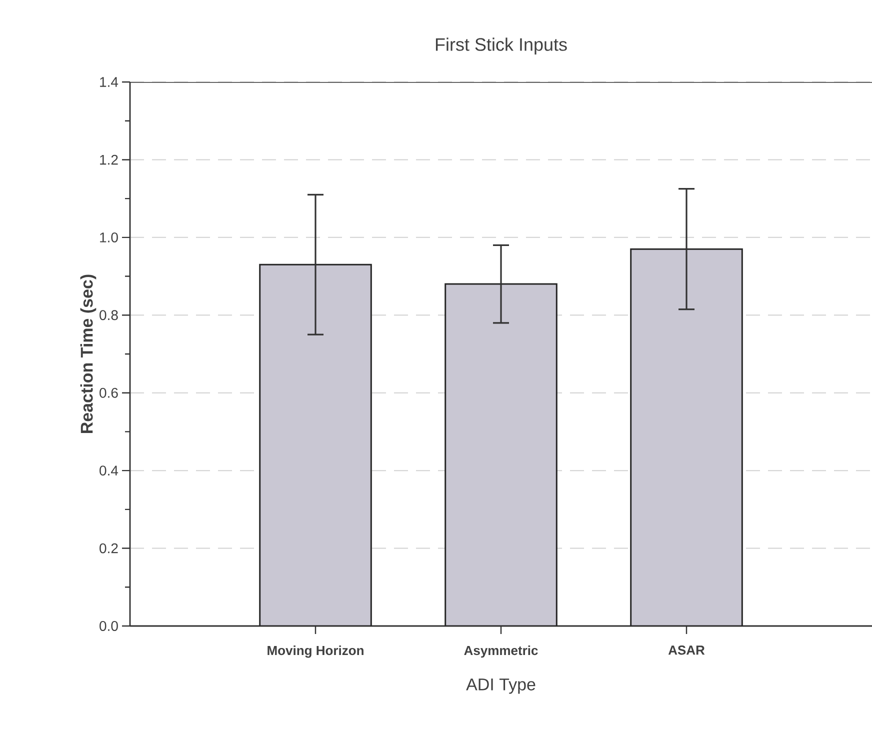  What do you see at coordinates (501, 686) in the screenshot?
I see `x-axis-title: ADI Type` at bounding box center [501, 686].